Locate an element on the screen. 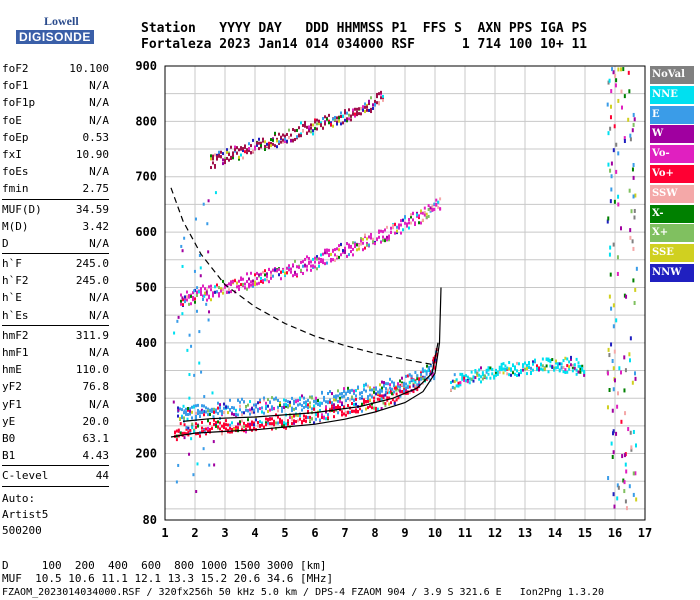 Image resolution: width=700 pixels, height=600 pixels. x-tick-label: 12 is located at coordinates (495, 533).